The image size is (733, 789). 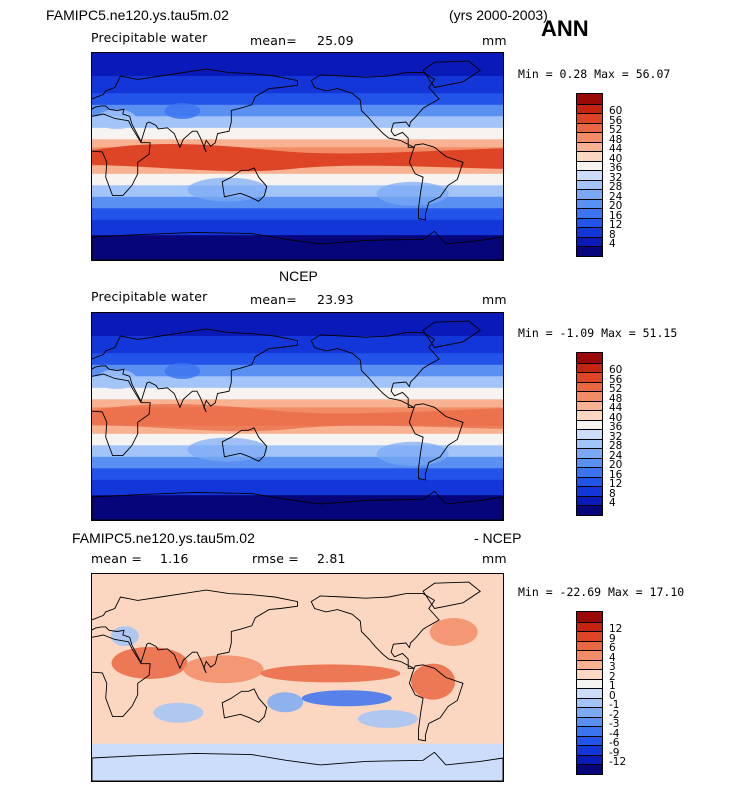 I want to click on colorbar-tick-label: 16, so click(x=616, y=474).